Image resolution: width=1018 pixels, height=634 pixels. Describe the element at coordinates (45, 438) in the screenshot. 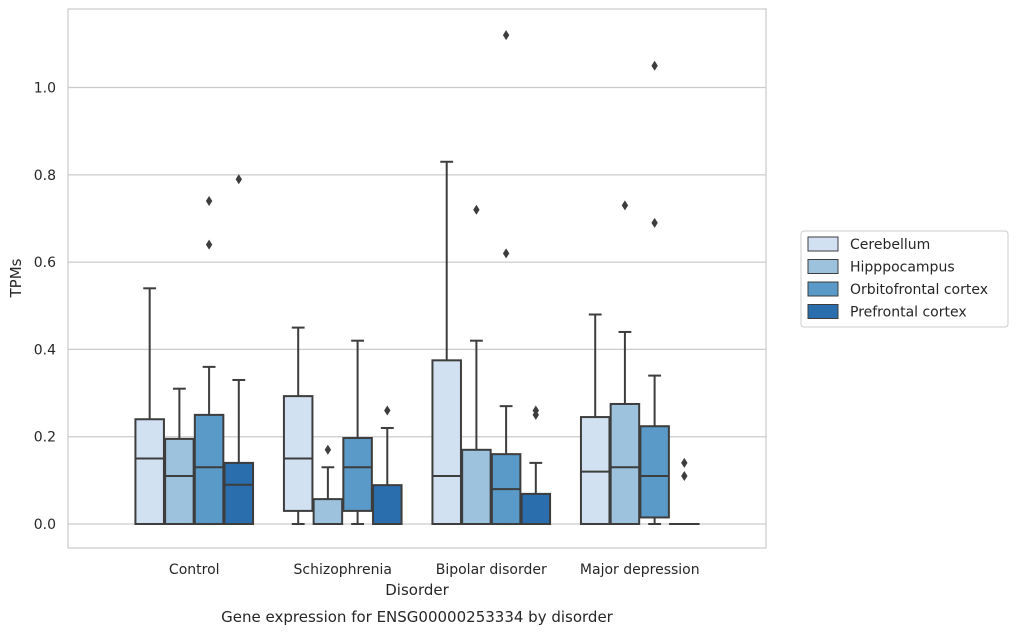

I see `y-tick-label: 0.2` at that location.